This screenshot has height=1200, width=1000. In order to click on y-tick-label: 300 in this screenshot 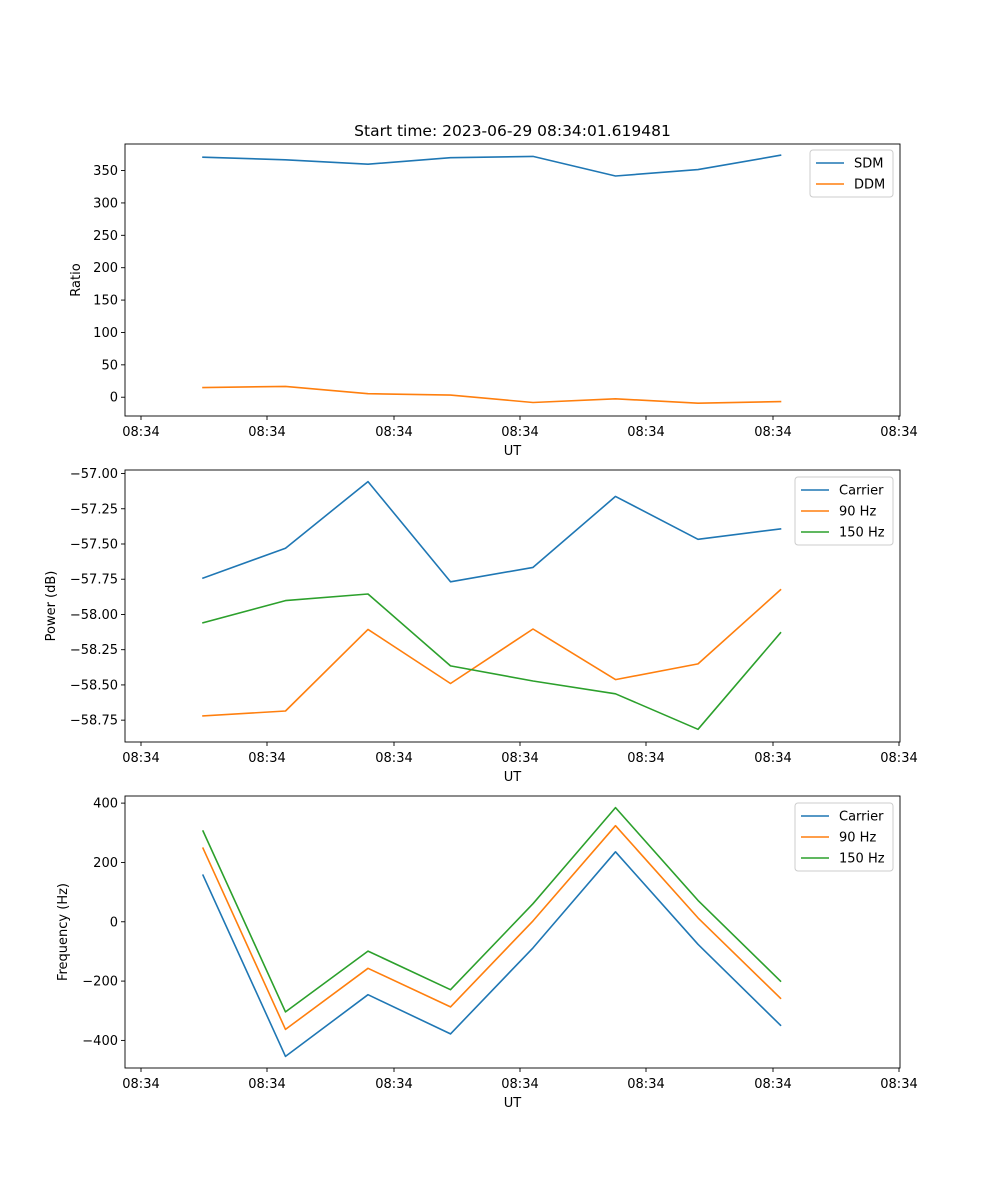, I will do `click(105, 203)`.